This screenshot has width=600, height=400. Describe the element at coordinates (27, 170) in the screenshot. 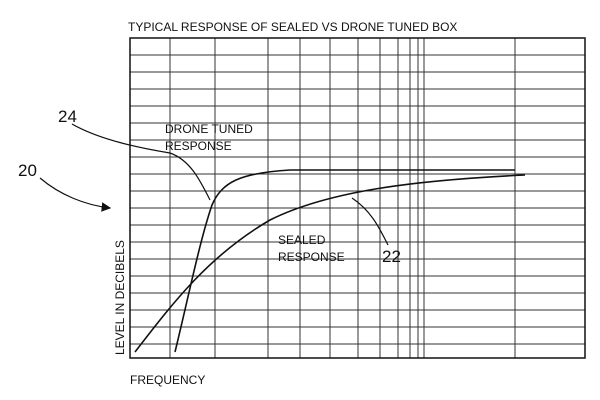

I see `reference-number: 20` at that location.